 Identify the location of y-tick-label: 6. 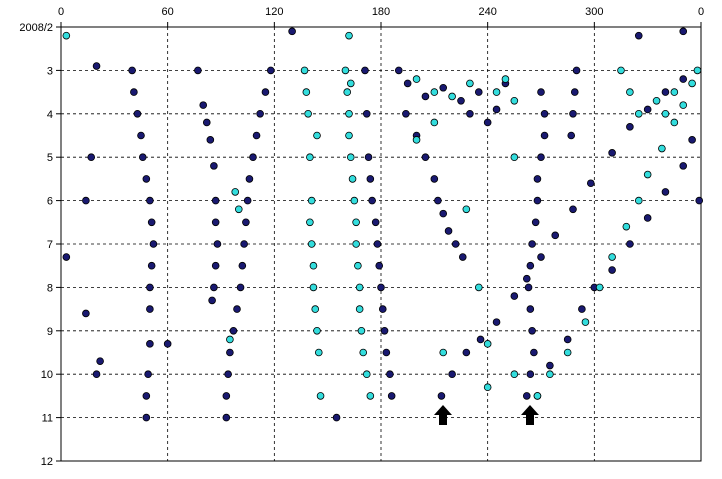
(50, 202).